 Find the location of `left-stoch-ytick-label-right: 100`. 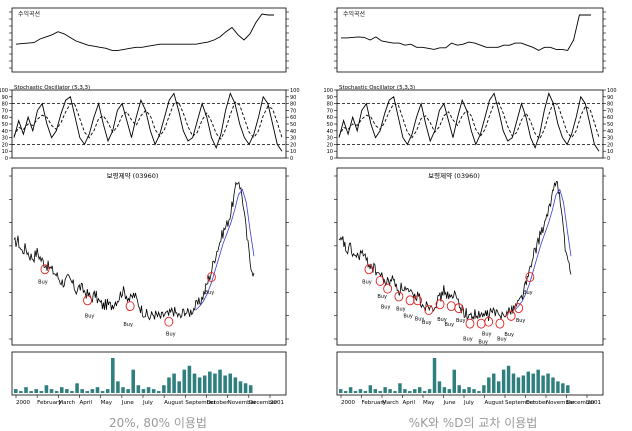

left-stoch-ytick-label-right: 100 is located at coordinates (295, 91).